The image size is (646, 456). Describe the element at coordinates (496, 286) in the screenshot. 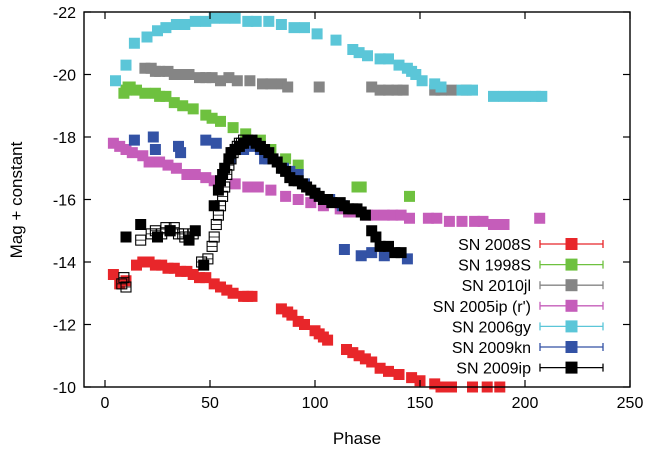

I see `legend-label: SN 2010jl` at that location.